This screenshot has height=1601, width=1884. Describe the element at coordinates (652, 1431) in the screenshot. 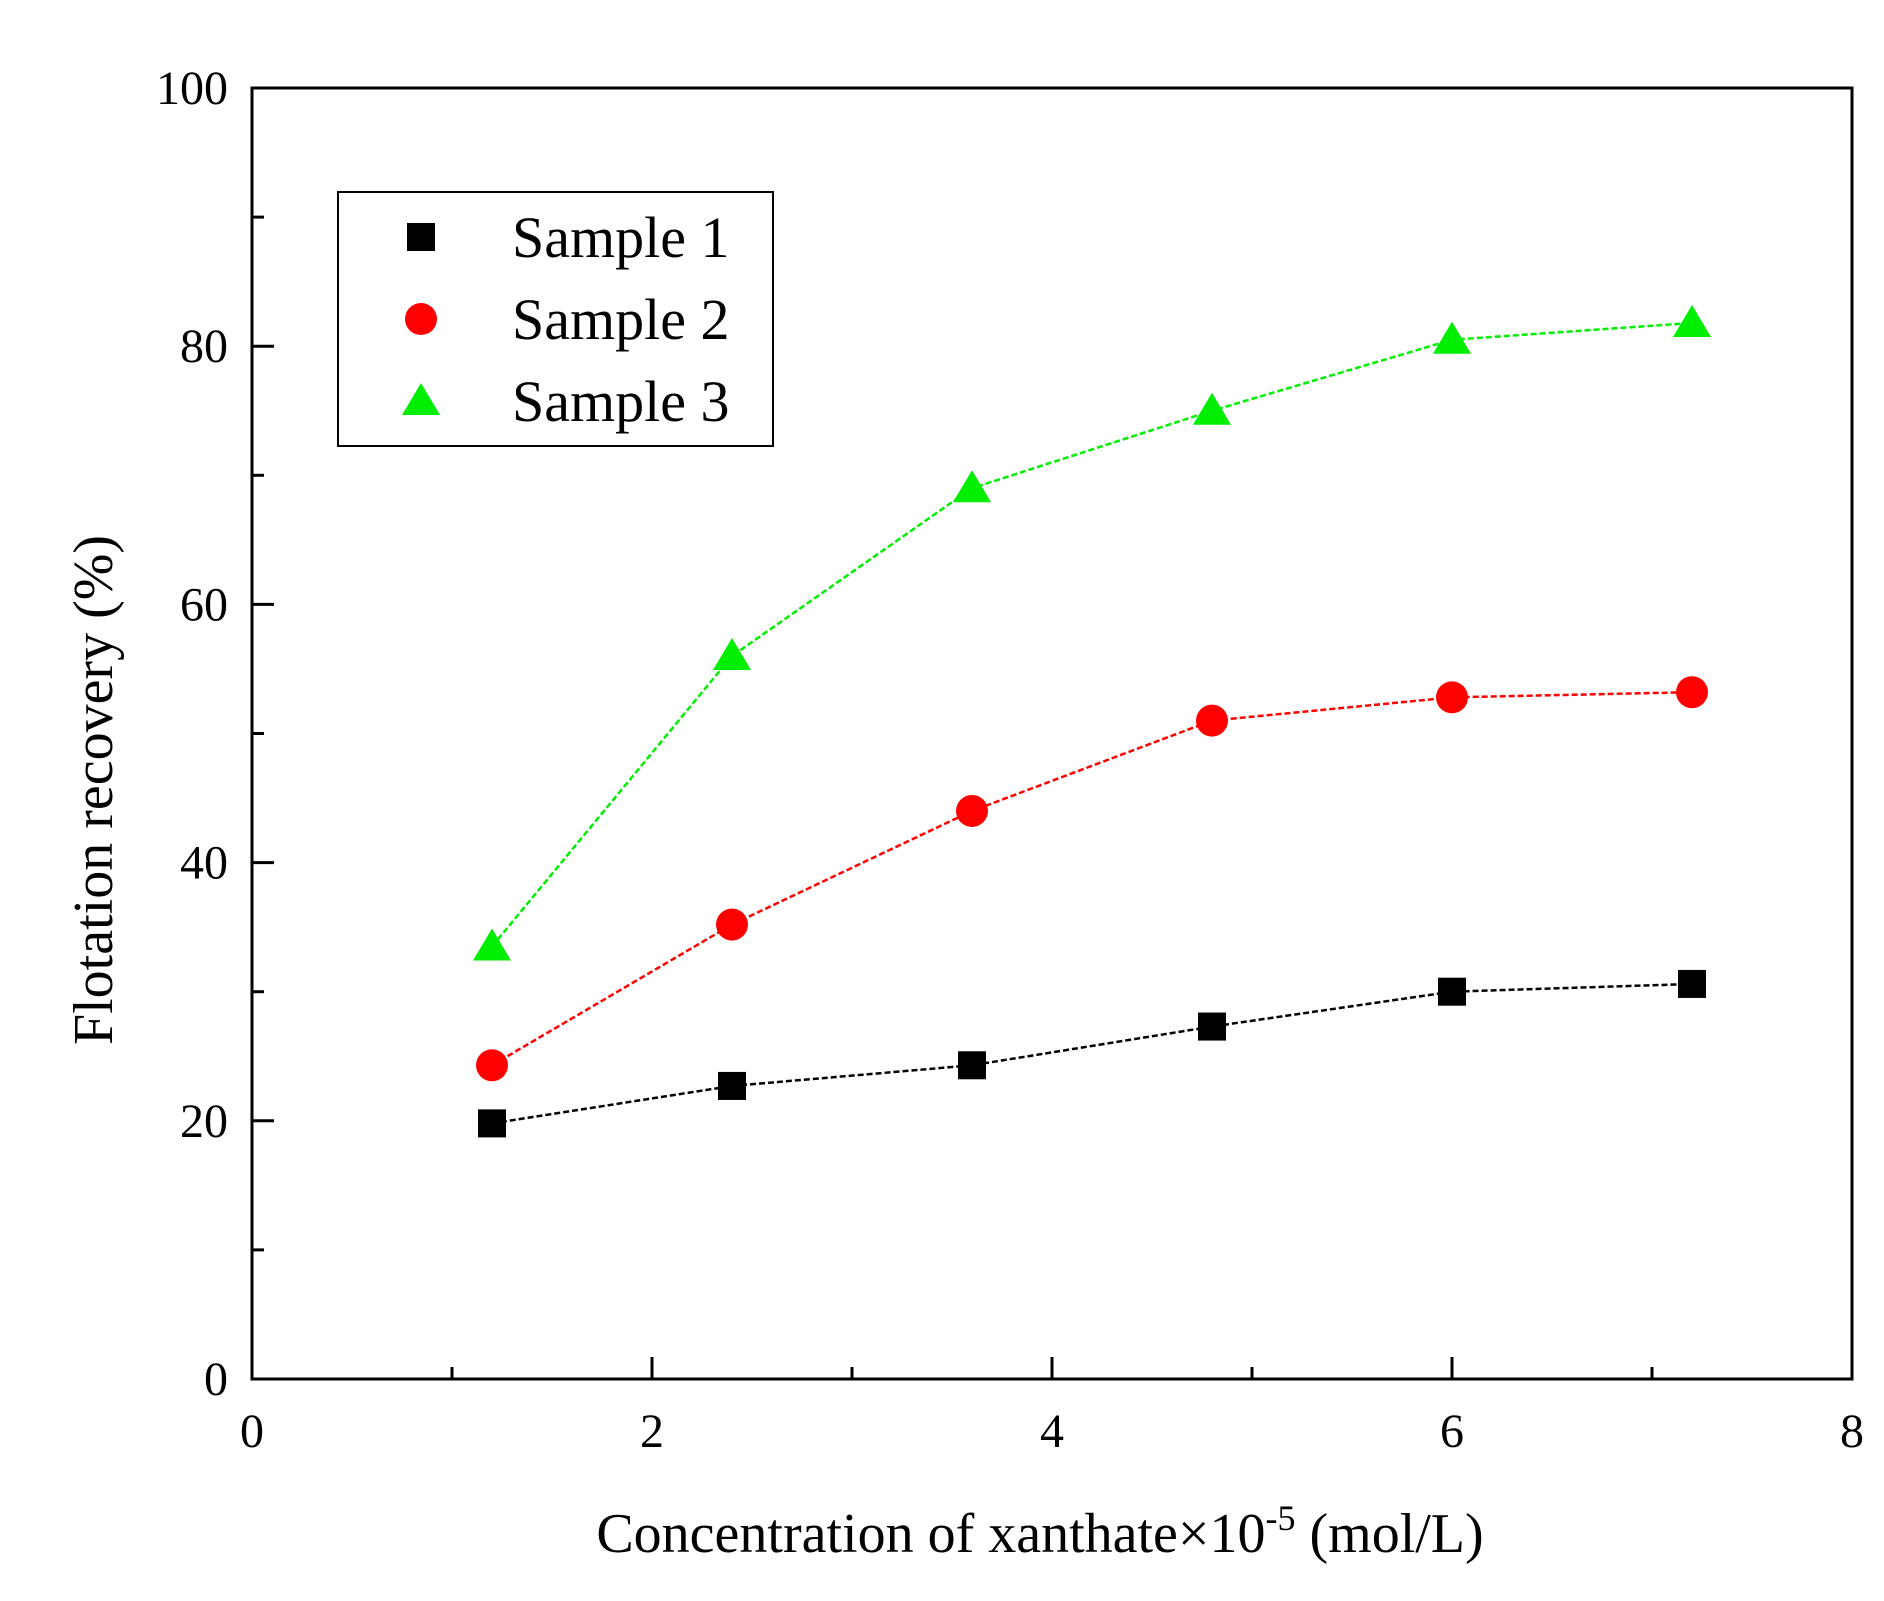

I see `x-tick-label: 2` at that location.